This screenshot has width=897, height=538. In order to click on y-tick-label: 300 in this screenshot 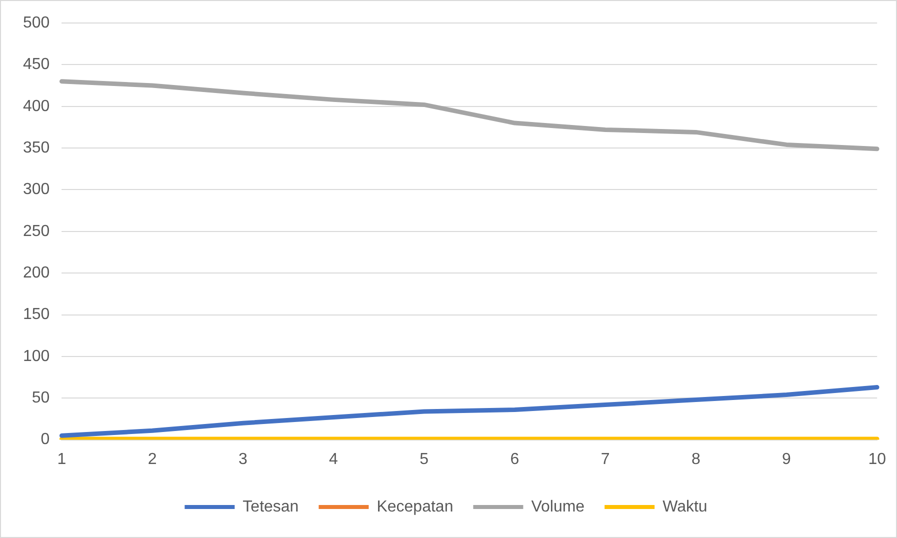, I will do `click(36, 189)`.